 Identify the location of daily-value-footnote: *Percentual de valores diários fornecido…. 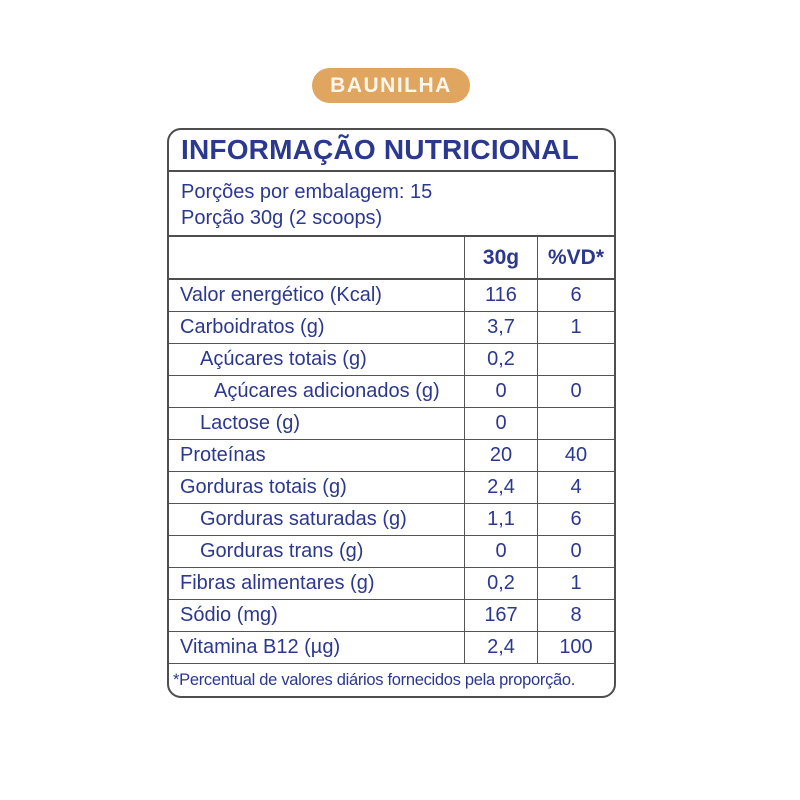
(374, 679).